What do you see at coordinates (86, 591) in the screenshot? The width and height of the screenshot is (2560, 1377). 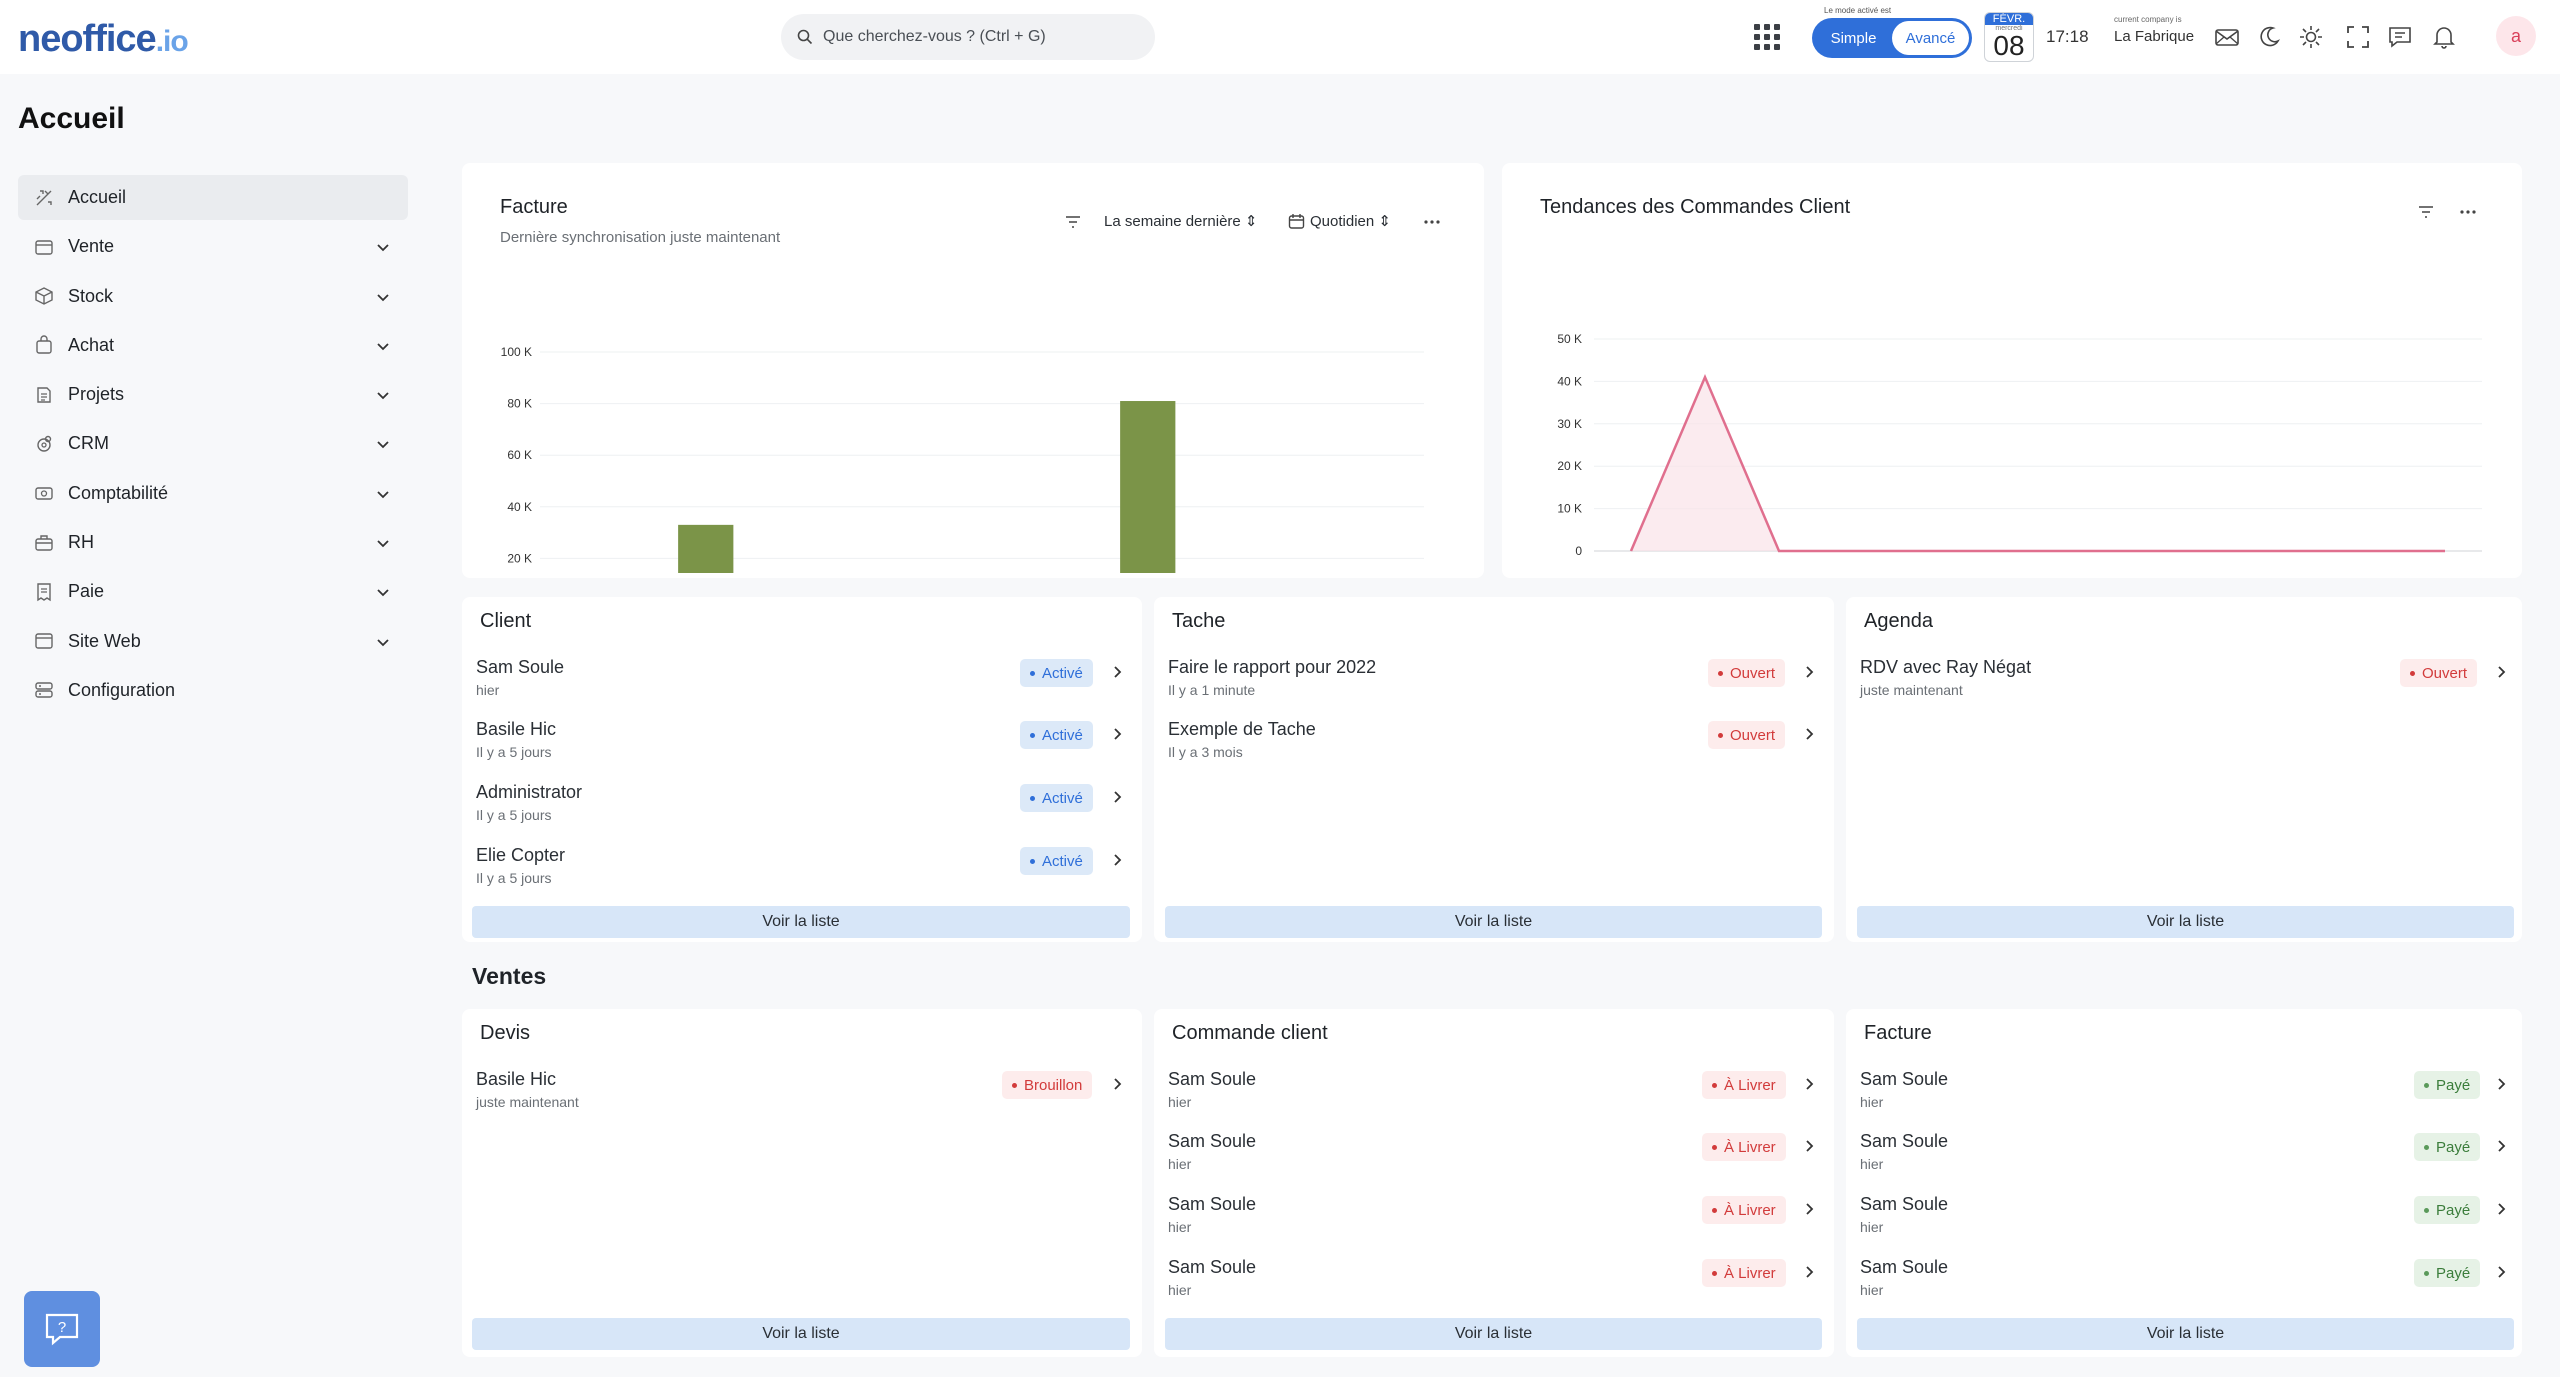 I see `sidebar-item-label: Paie` at bounding box center [86, 591].